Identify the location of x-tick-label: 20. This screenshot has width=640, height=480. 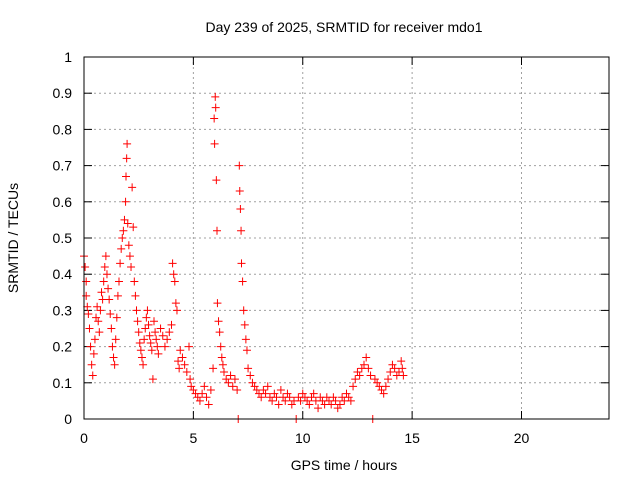
(522, 438).